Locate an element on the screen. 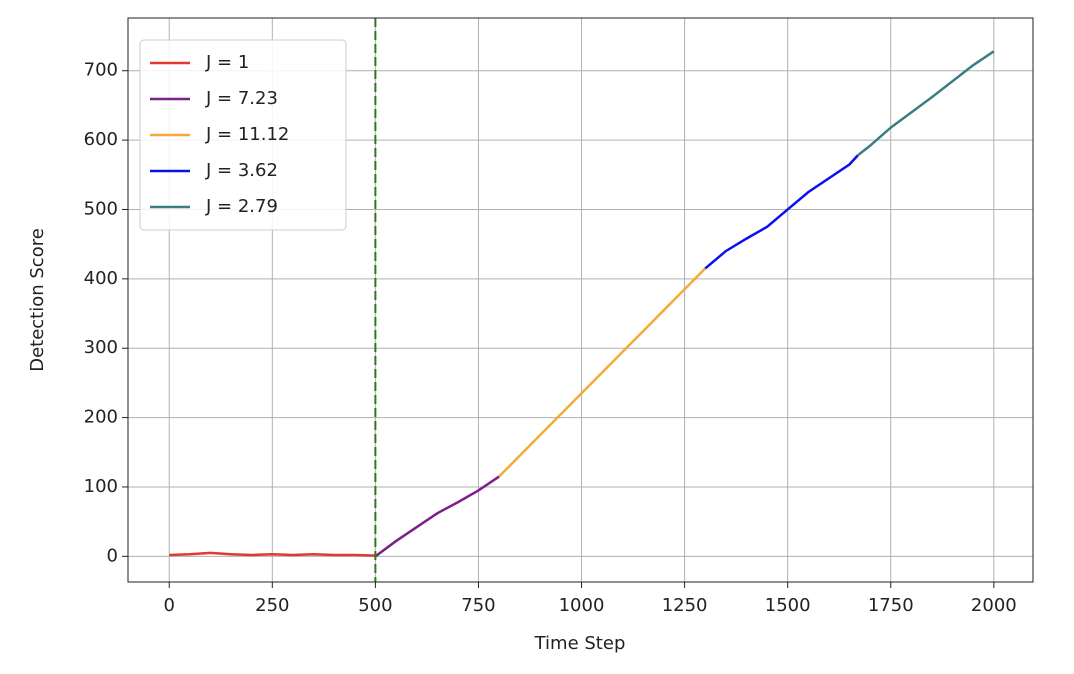 Image resolution: width=1074 pixels, height=674 pixels. x-tick-label: 500 is located at coordinates (375, 605).